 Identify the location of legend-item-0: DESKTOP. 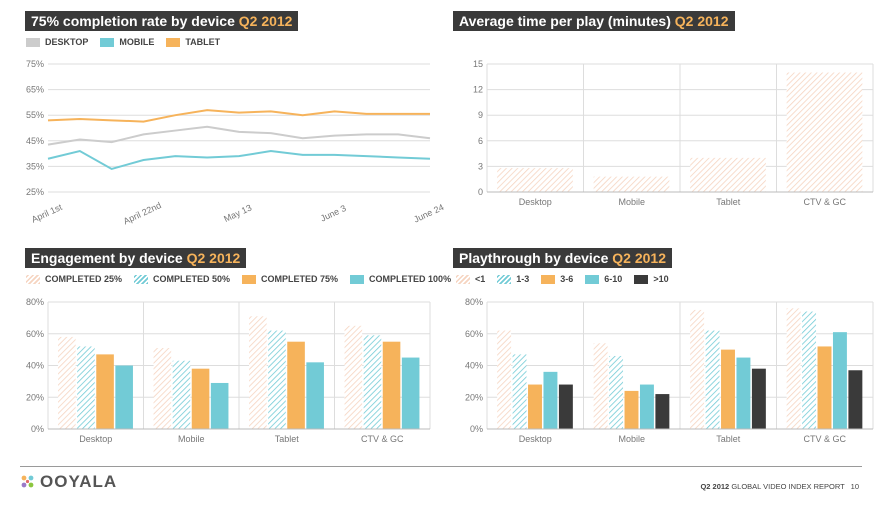
(57, 42).